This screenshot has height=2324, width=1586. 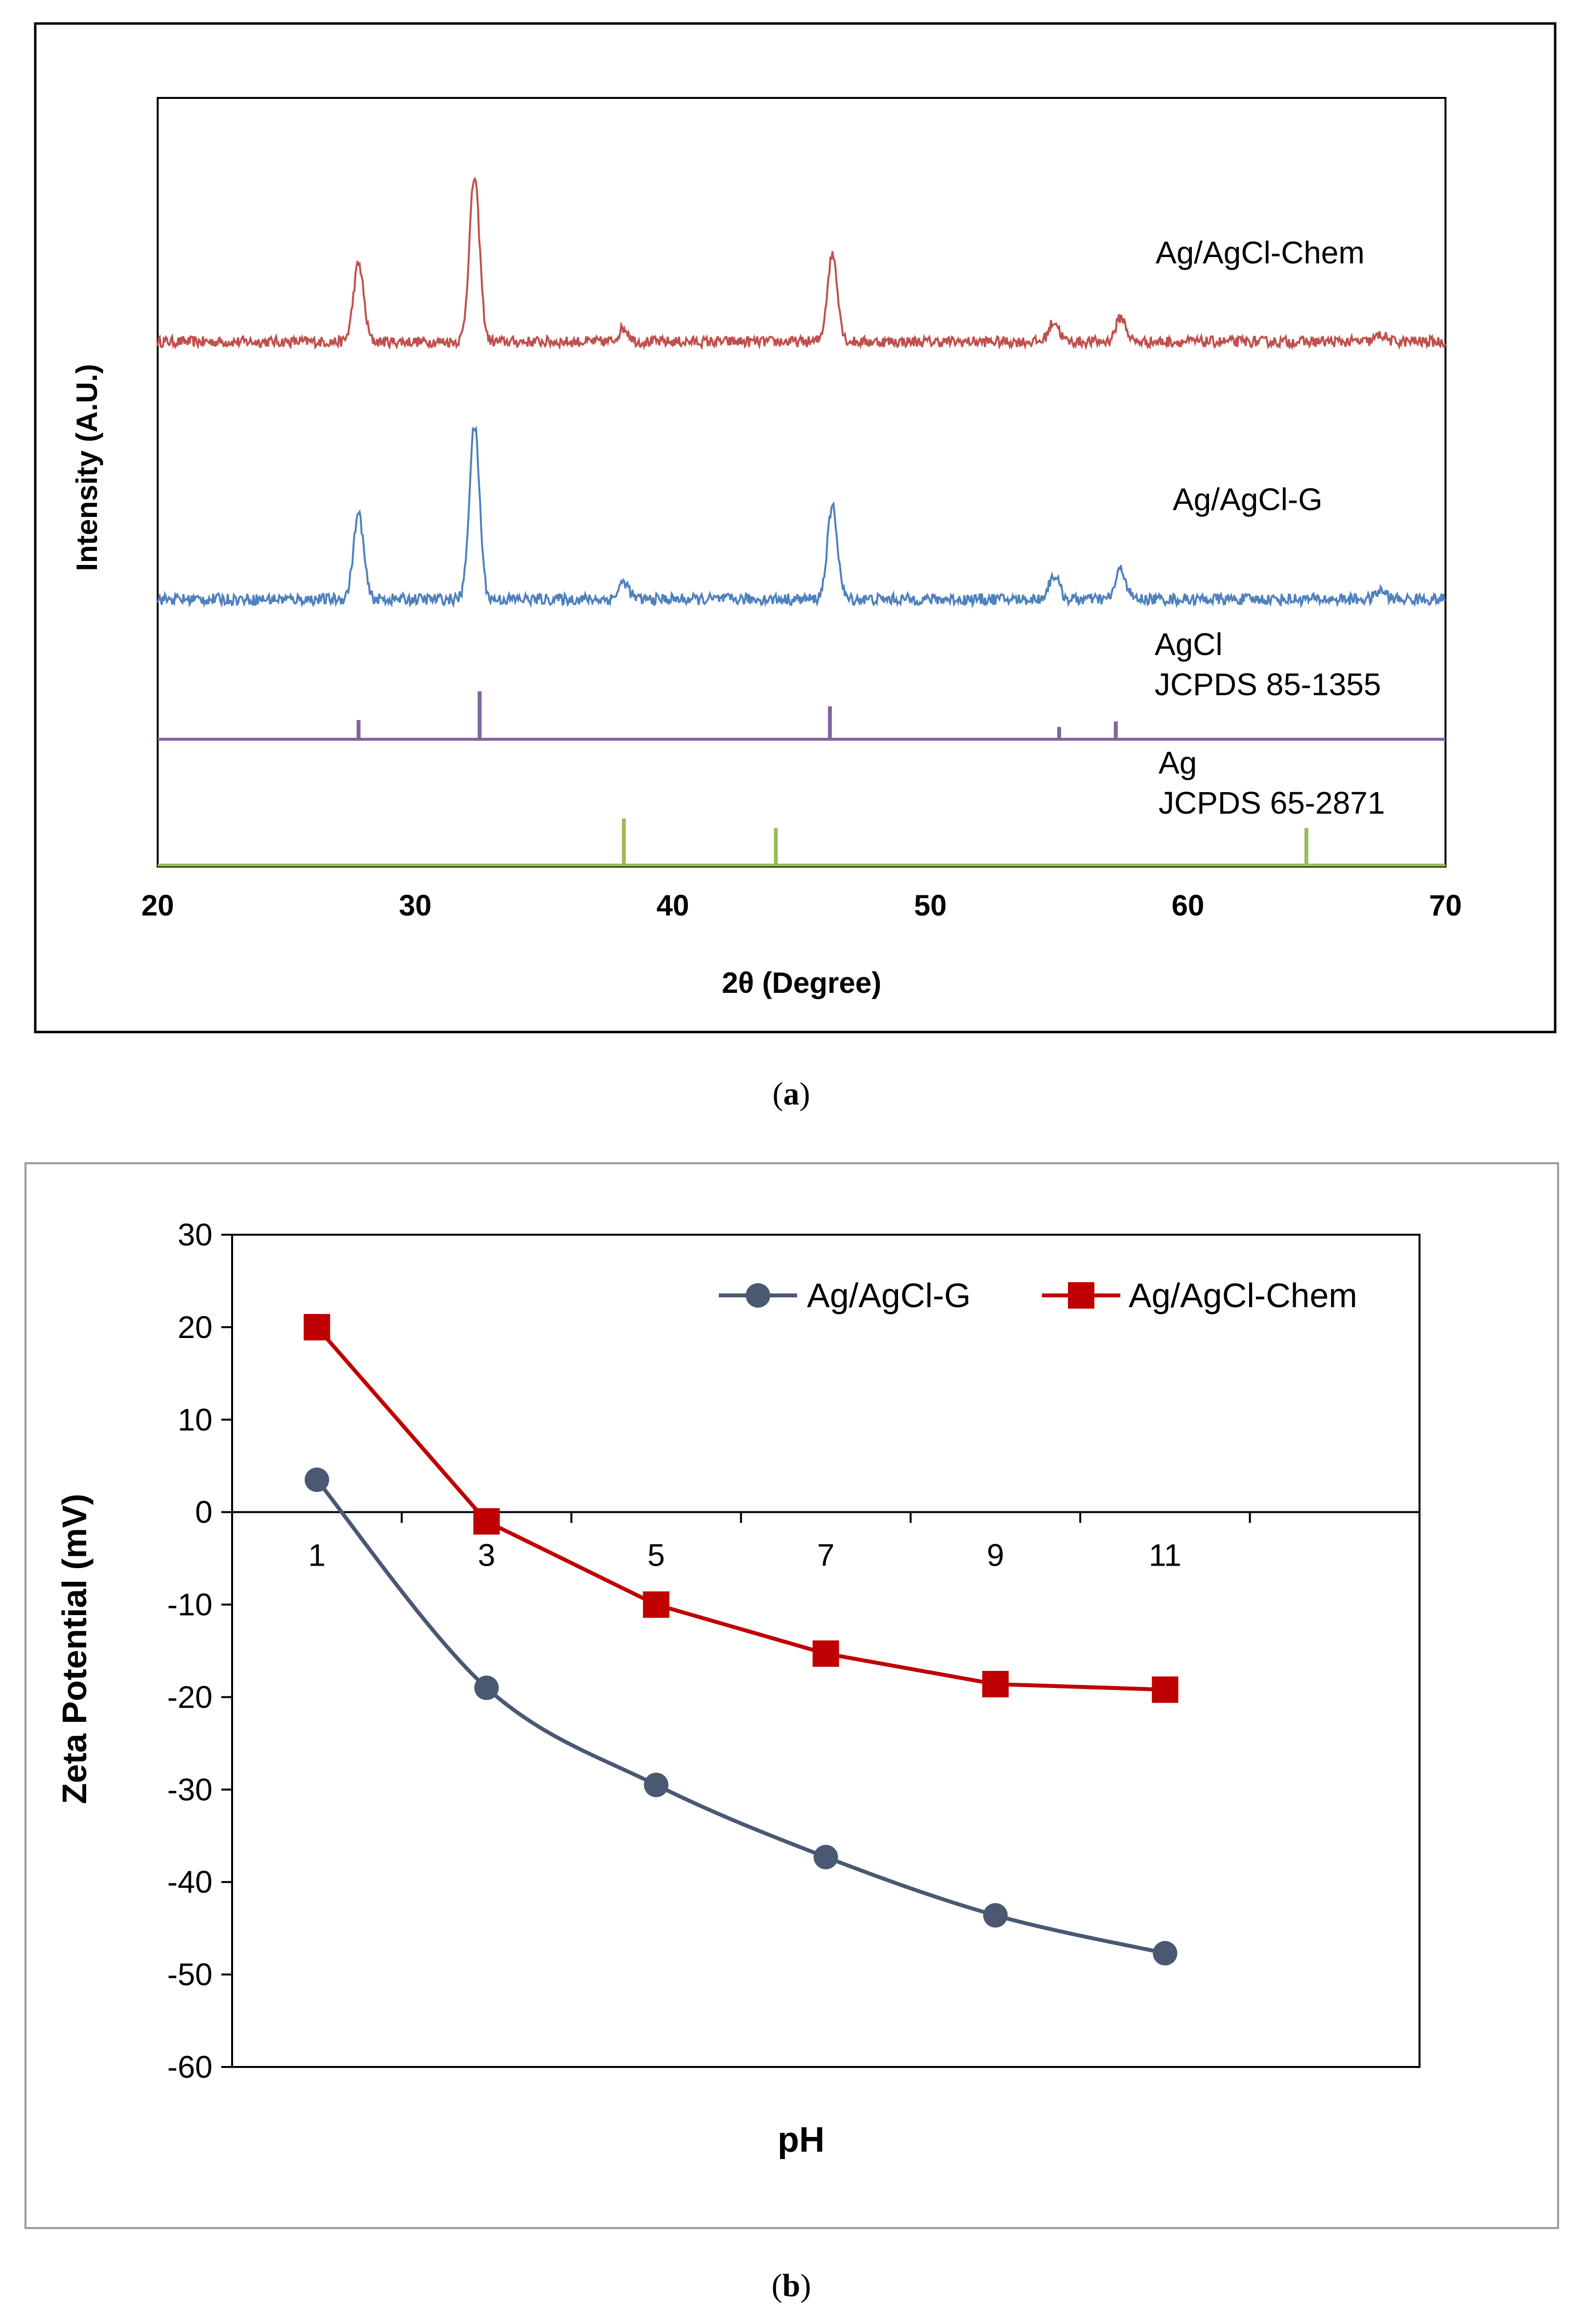 What do you see at coordinates (656, 1556) in the screenshot?
I see `zeta-x-tick-label: 5` at bounding box center [656, 1556].